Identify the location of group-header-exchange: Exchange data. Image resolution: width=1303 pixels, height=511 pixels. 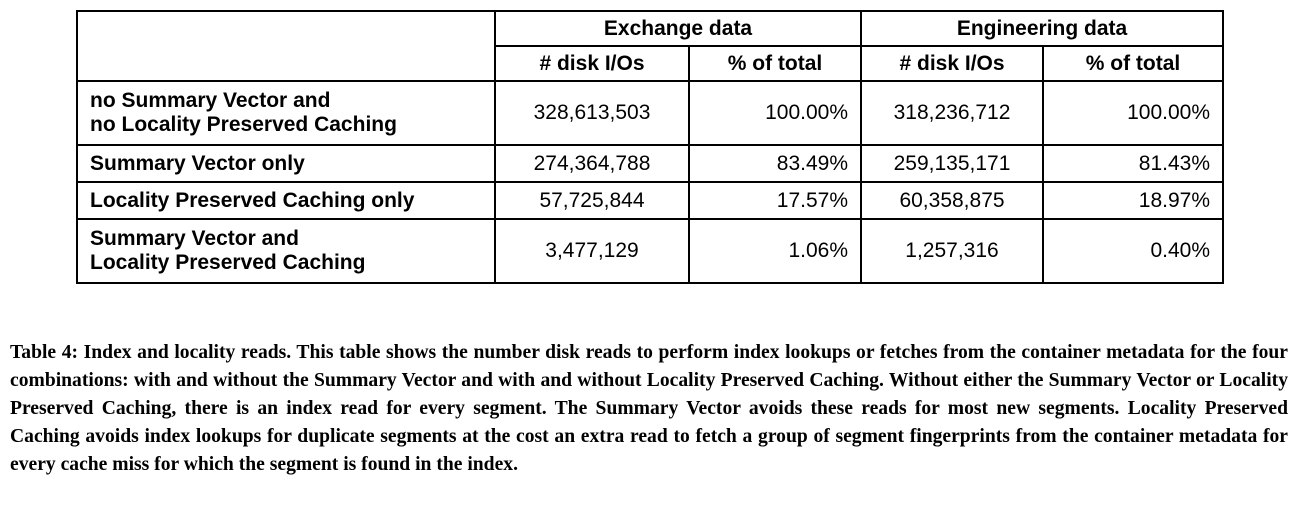
(678, 28).